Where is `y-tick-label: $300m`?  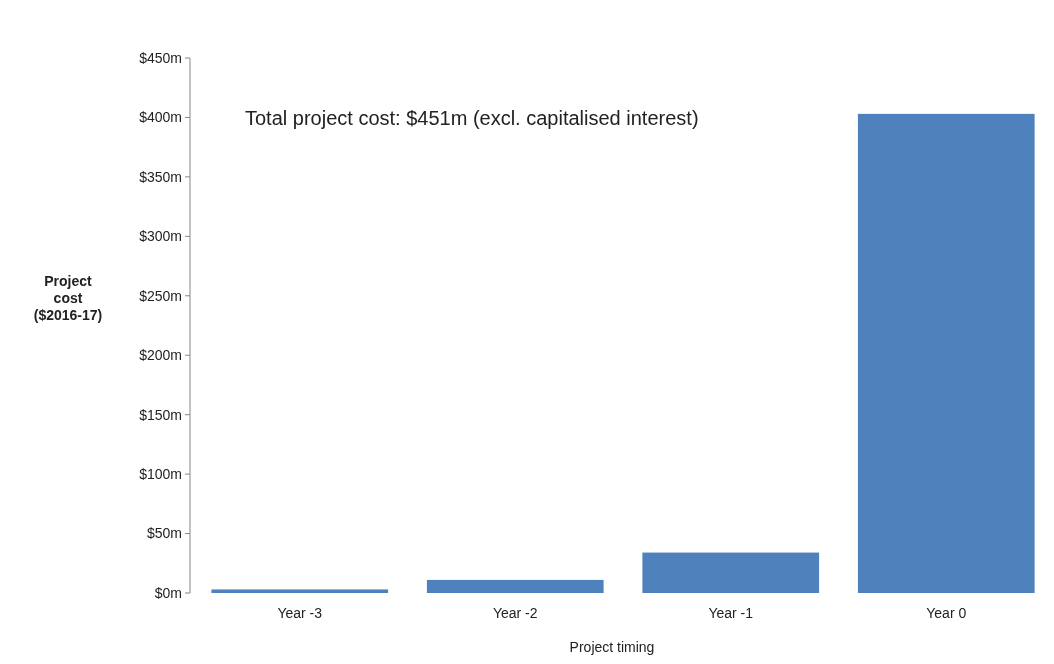 y-tick-label: $300m is located at coordinates (160, 236).